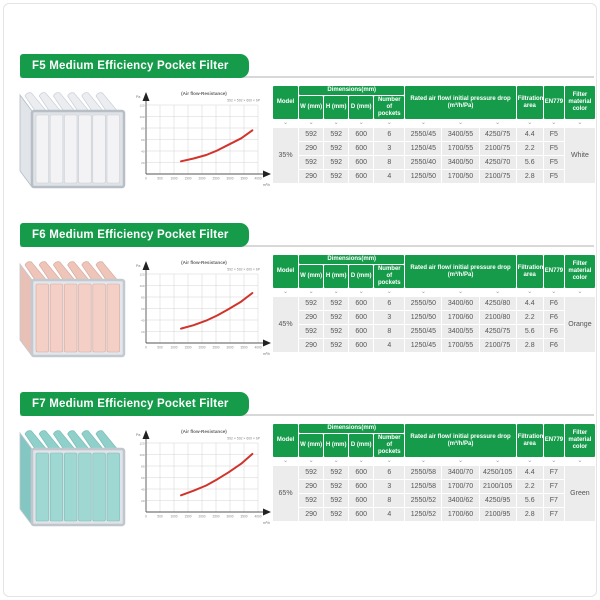 This screenshot has width=600, height=600. I want to click on col-header-filtration: Filtration area, so click(529, 440).